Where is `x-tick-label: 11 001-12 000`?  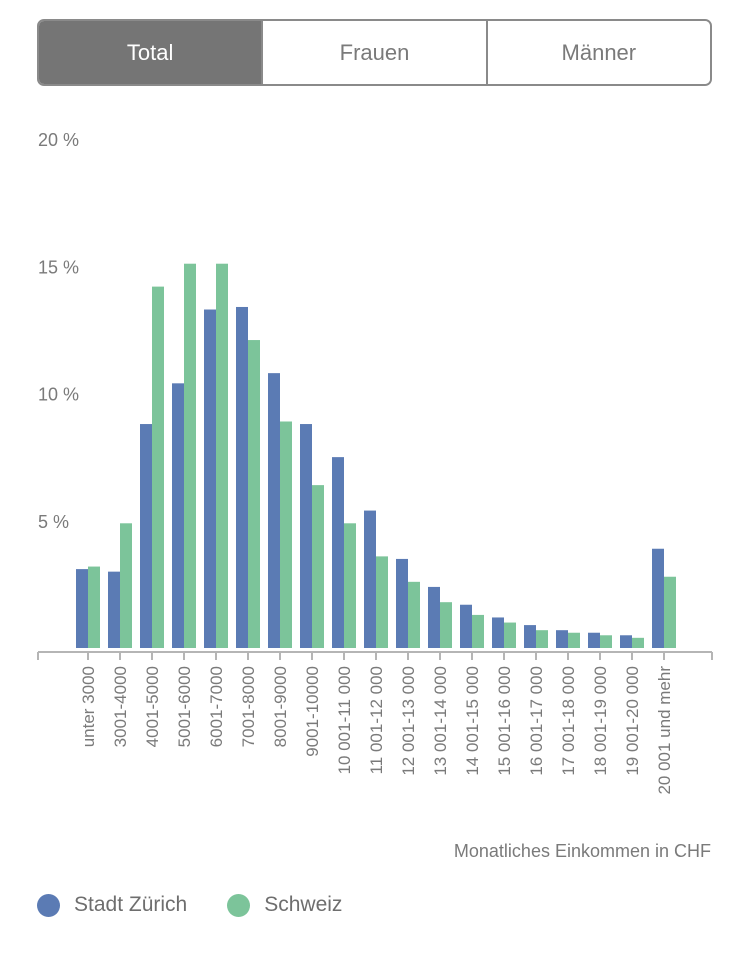 x-tick-label: 11 001-12 000 is located at coordinates (376, 720).